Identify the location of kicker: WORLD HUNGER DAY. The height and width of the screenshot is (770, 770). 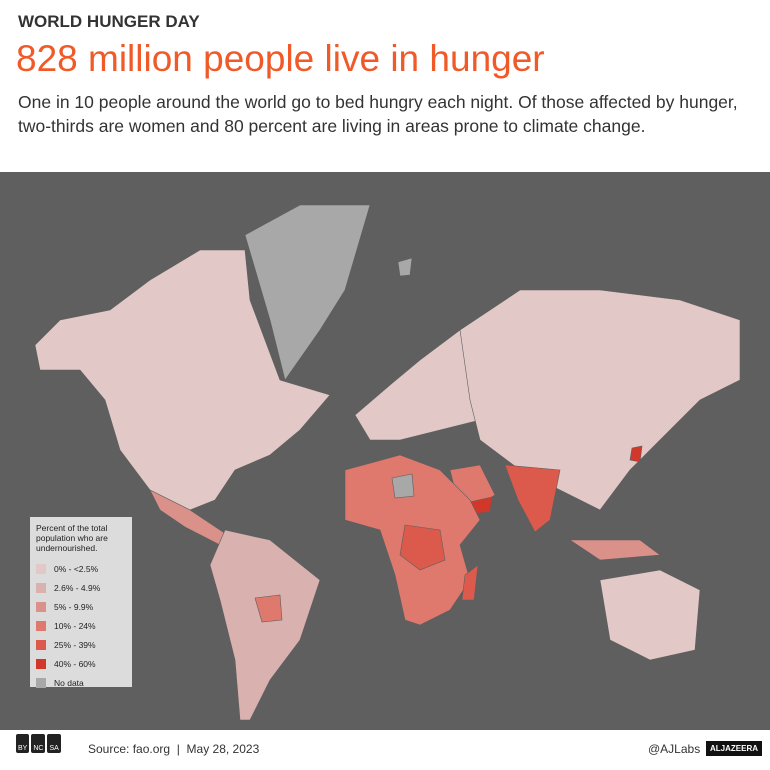
(109, 21).